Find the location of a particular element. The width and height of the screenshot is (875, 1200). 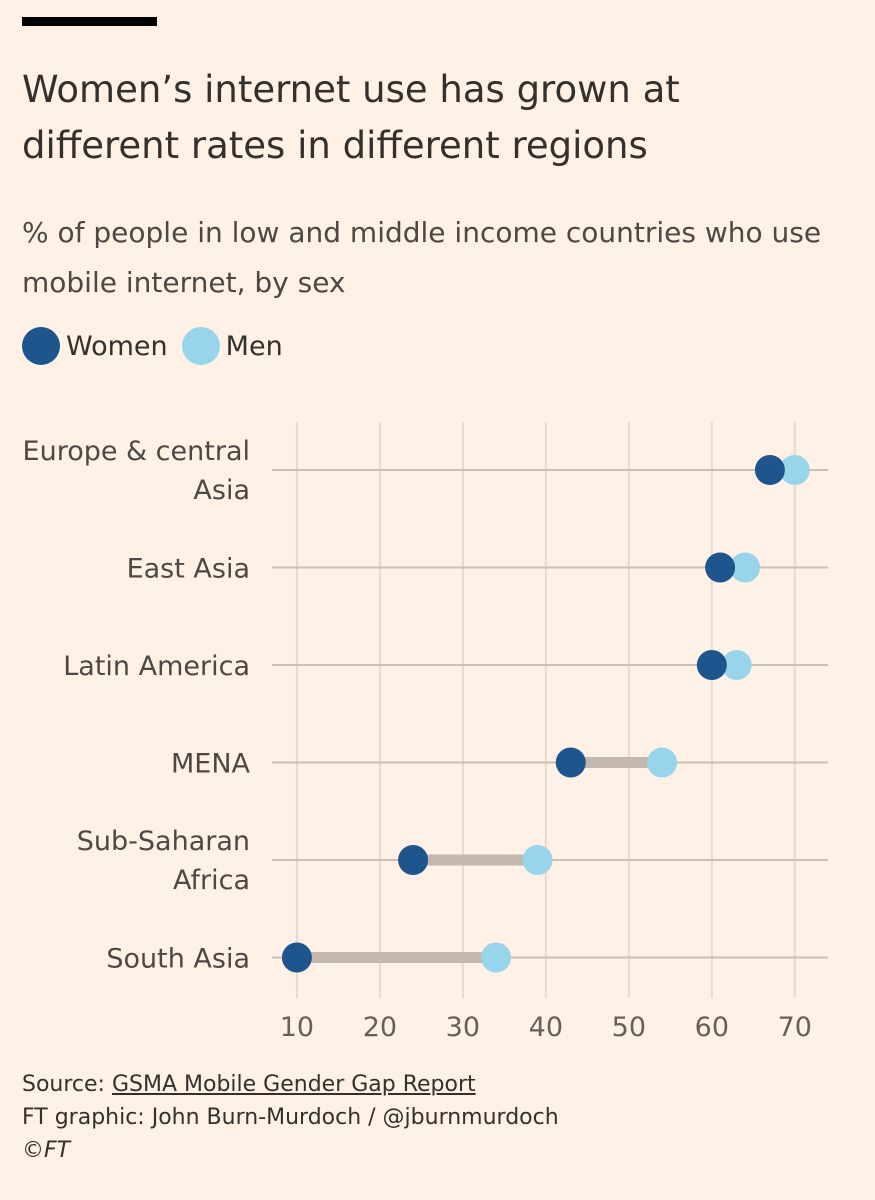

legend-item-women: Women is located at coordinates (95, 346).